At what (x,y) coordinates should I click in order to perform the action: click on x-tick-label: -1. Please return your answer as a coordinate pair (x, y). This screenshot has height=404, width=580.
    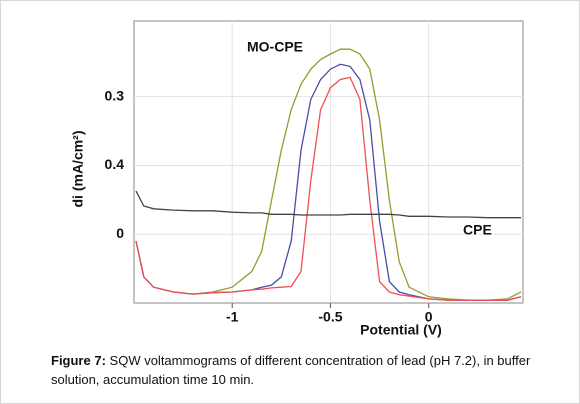
    Looking at the image, I should click on (232, 317).